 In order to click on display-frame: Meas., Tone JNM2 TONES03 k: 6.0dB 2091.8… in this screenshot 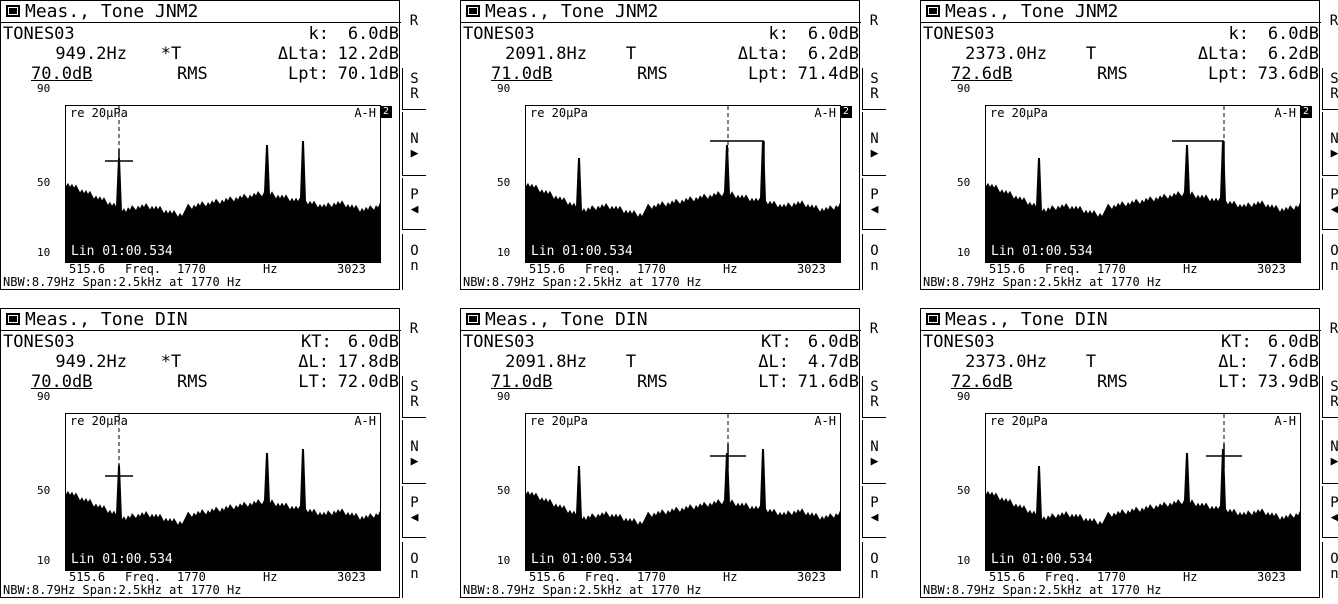, I will do `click(660, 145)`.